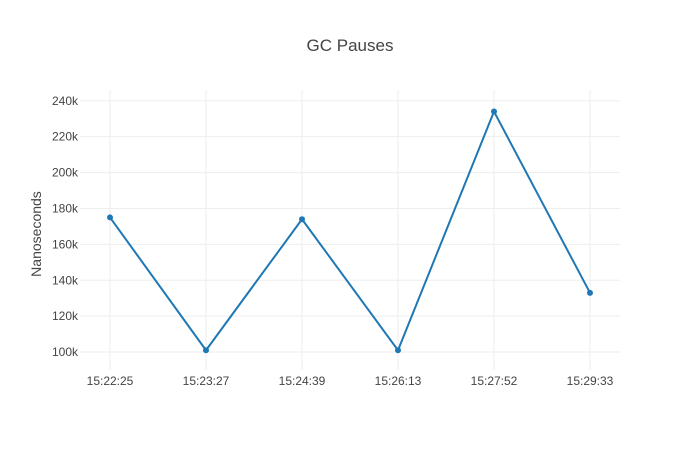  I want to click on x-tick-label: 15:26:13, so click(398, 381).